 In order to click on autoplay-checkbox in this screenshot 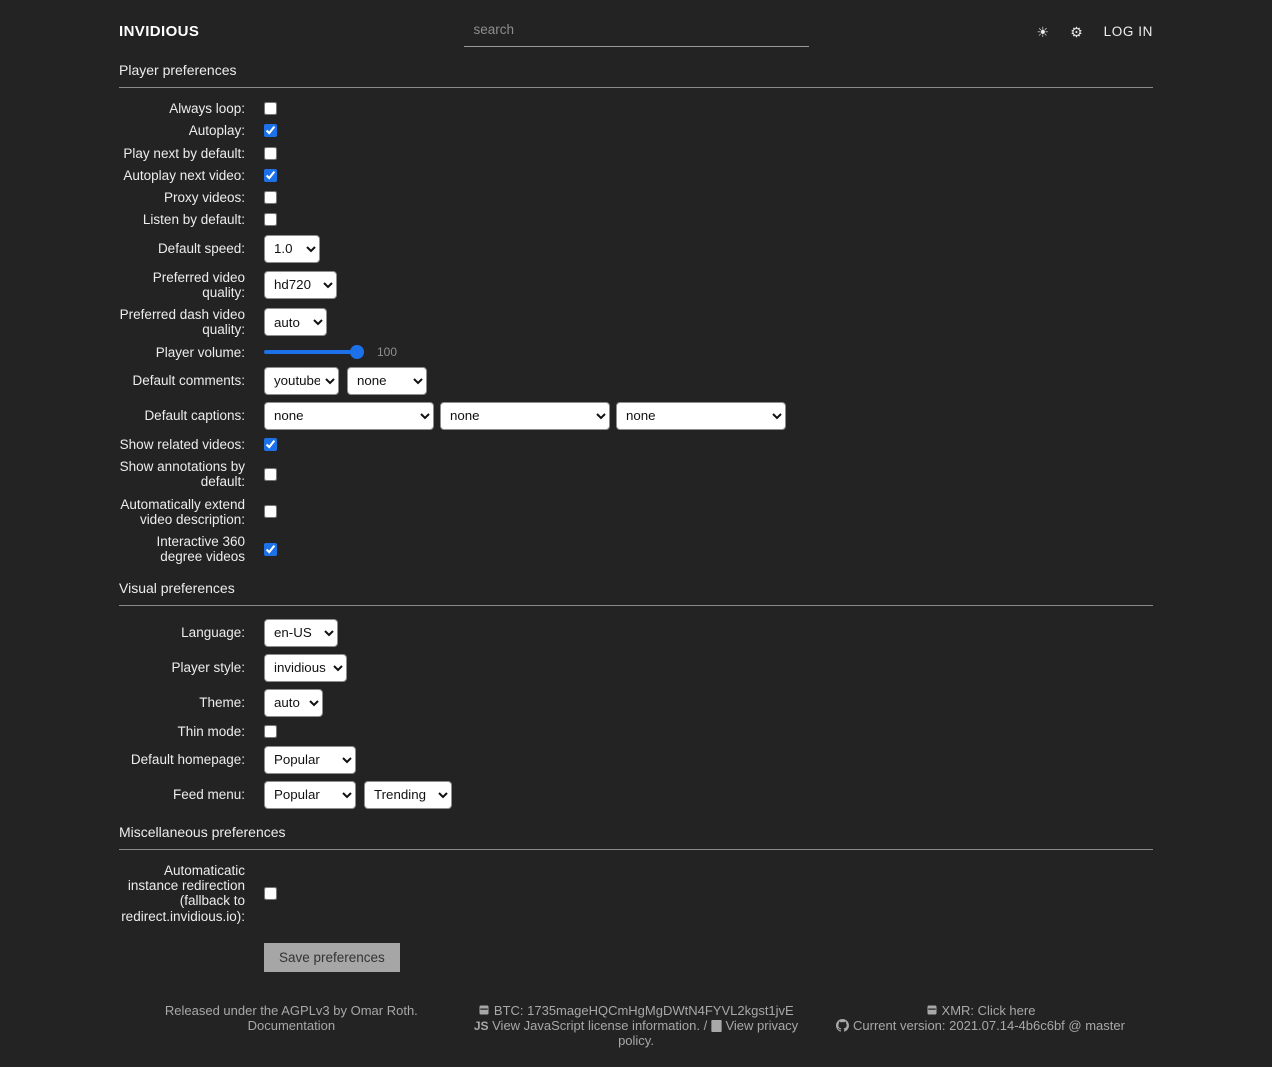, I will do `click(270, 131)`.